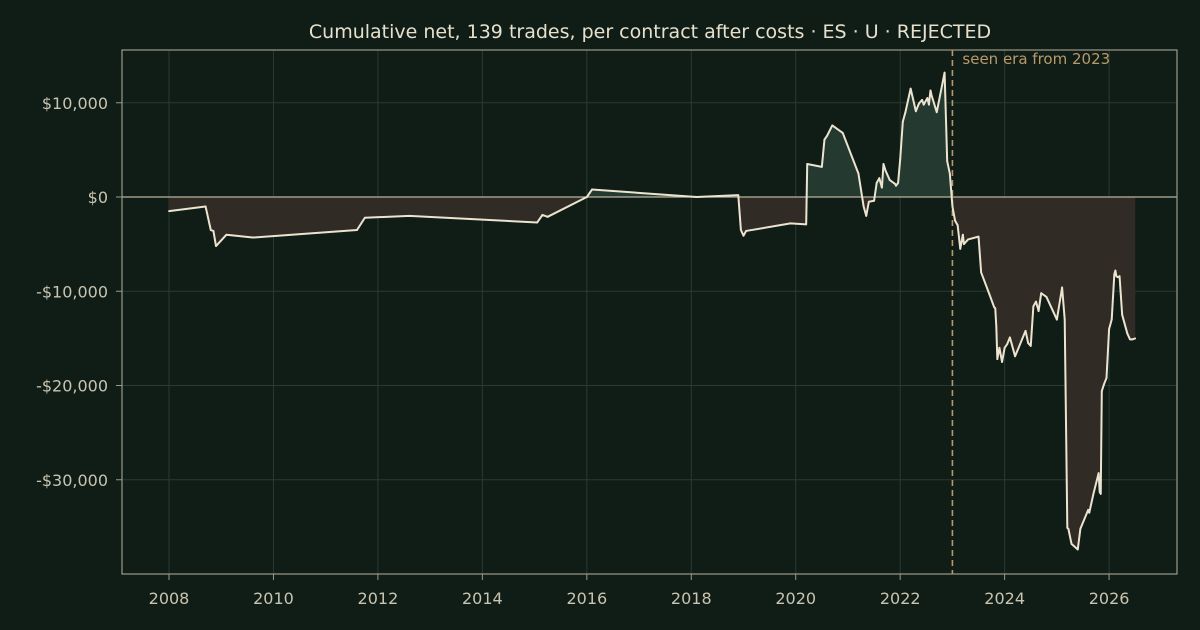  Describe the element at coordinates (98, 197) in the screenshot. I see `y-tick-label: $0` at that location.